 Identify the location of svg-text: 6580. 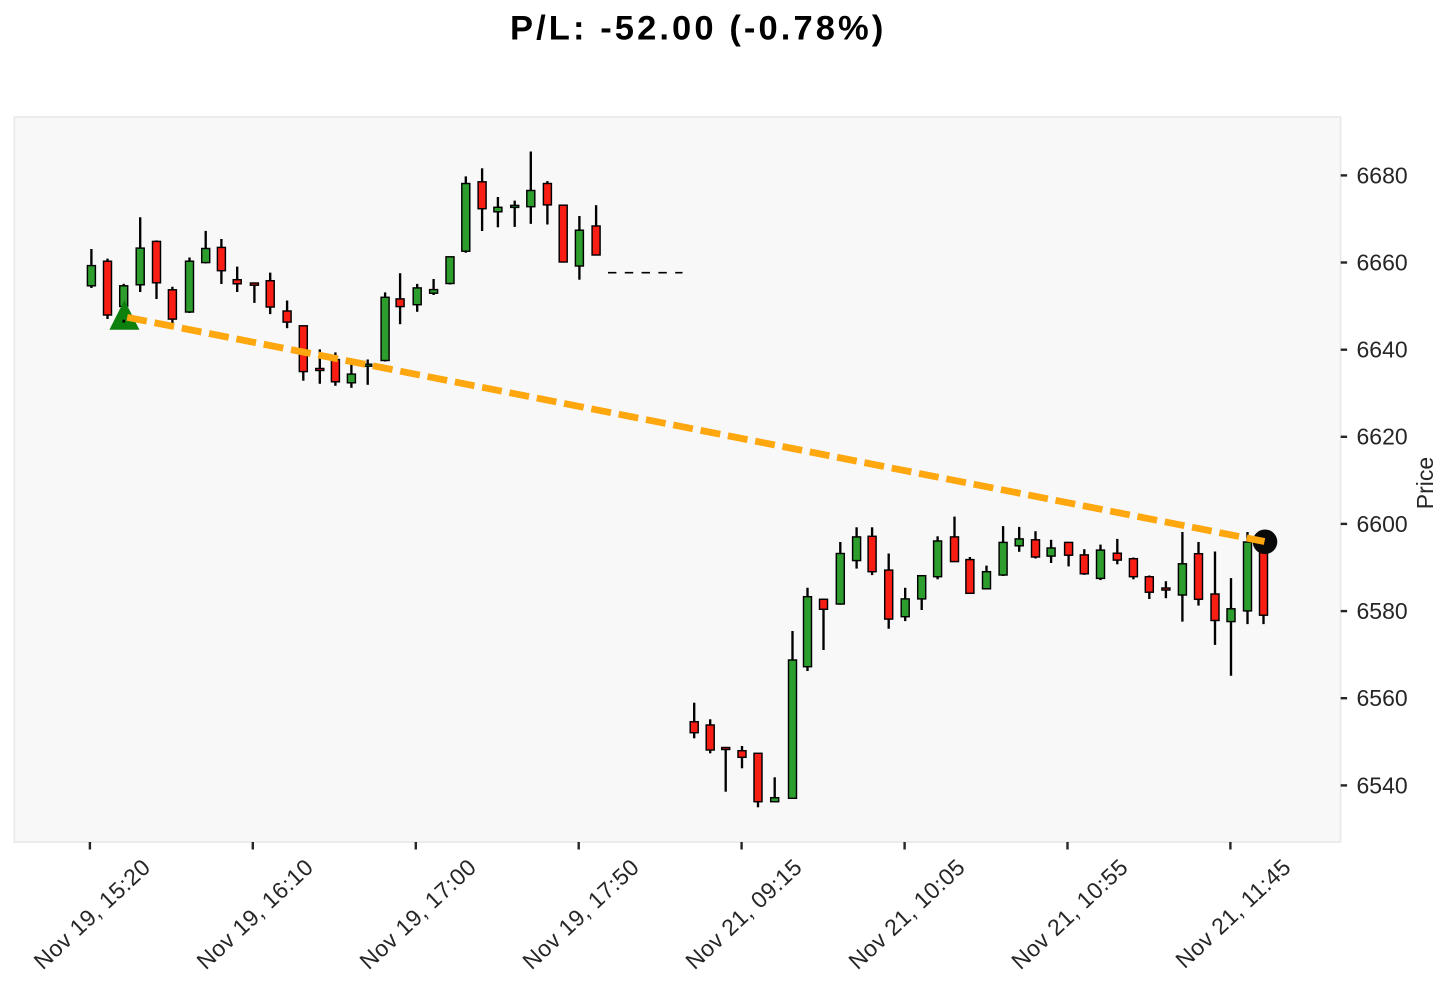
(1382, 611).